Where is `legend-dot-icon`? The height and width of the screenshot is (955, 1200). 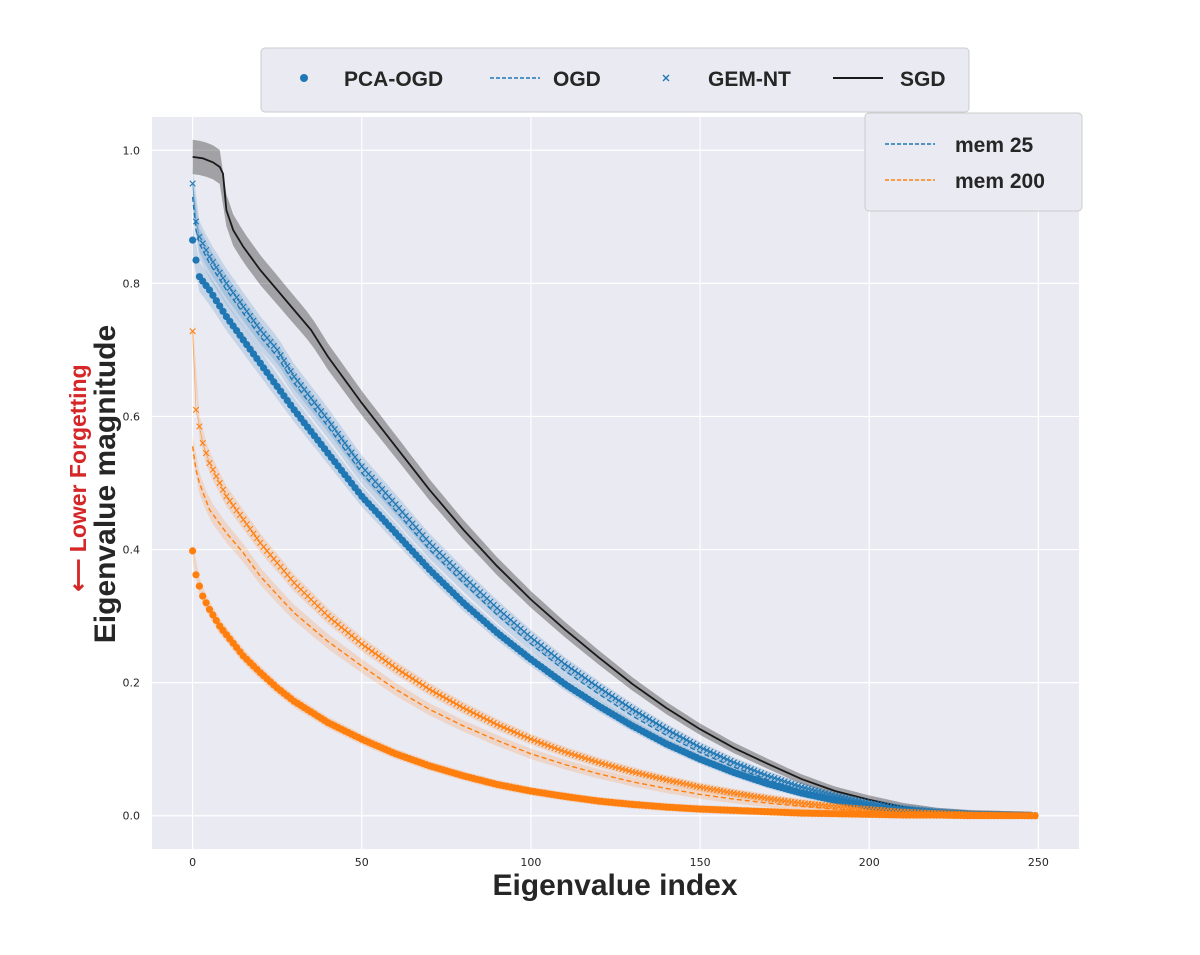
legend-dot-icon is located at coordinates (304, 78).